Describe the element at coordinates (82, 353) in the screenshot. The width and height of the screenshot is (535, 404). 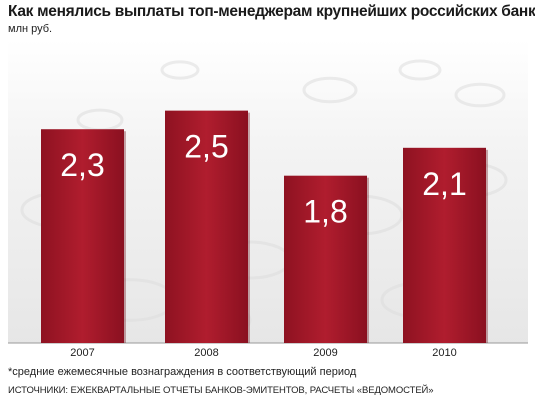
I see `x-tick-label: 2007` at that location.